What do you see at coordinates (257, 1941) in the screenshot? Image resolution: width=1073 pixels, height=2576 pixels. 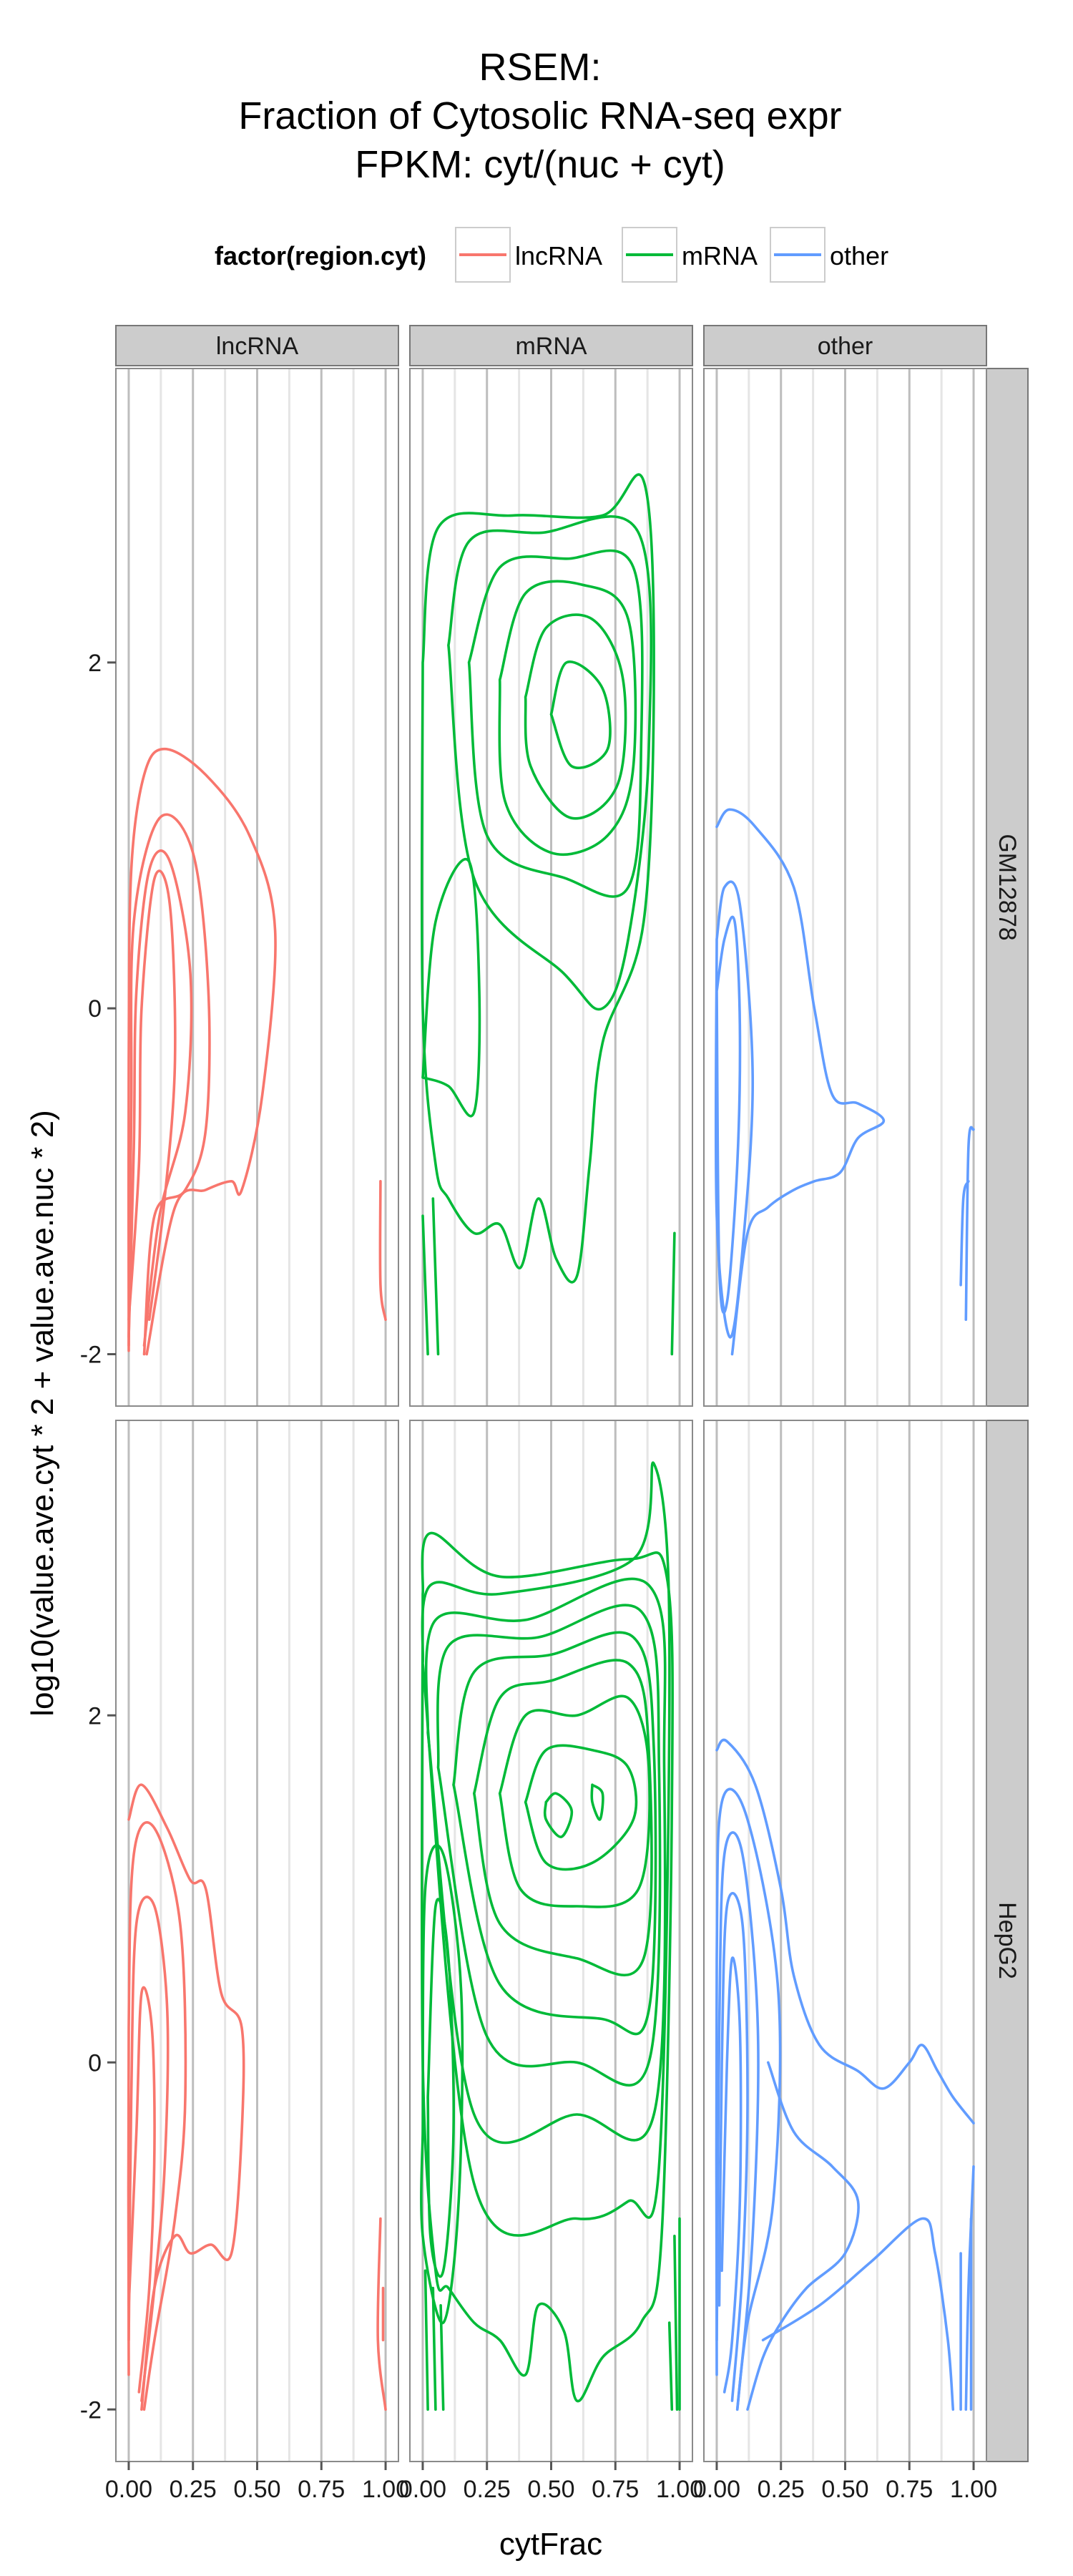 I see `panel-hepg2-lncrna` at bounding box center [257, 1941].